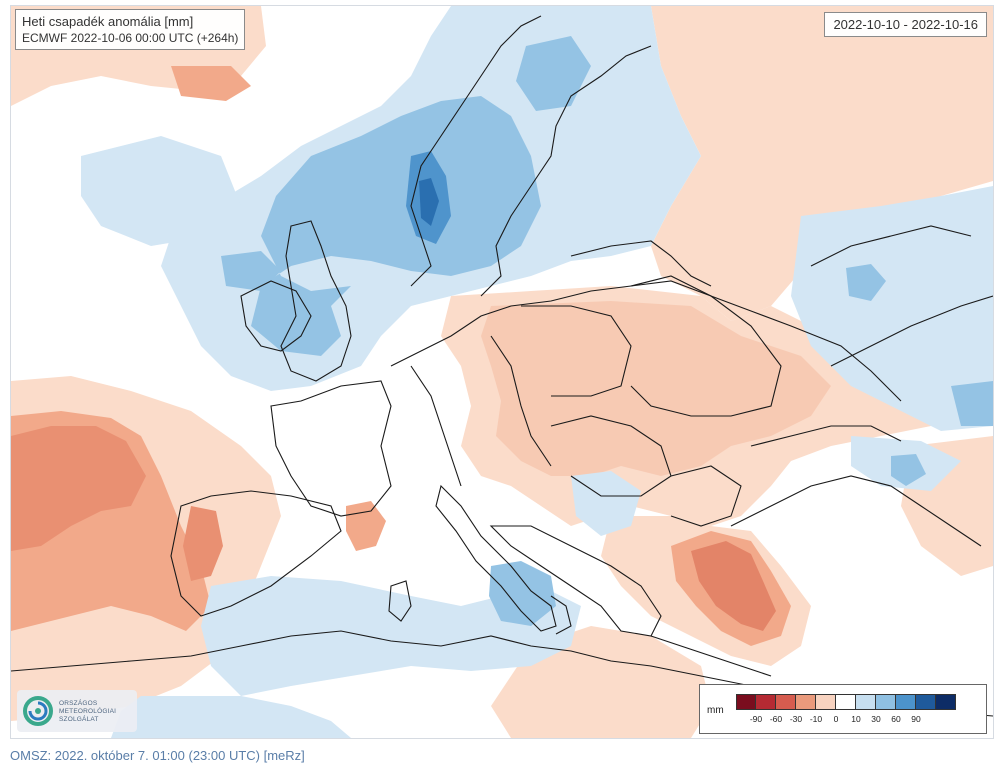 The image size is (1000, 772). I want to click on logo-line-2: METEOROLÓGIAI, so click(88, 711).